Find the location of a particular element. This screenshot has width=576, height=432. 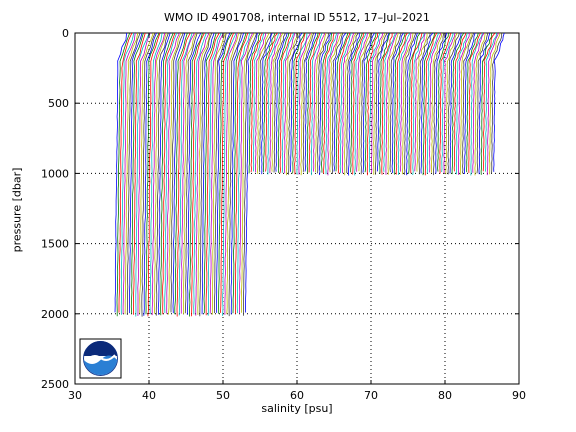

y-tick-label: 500 is located at coordinates (58, 103).